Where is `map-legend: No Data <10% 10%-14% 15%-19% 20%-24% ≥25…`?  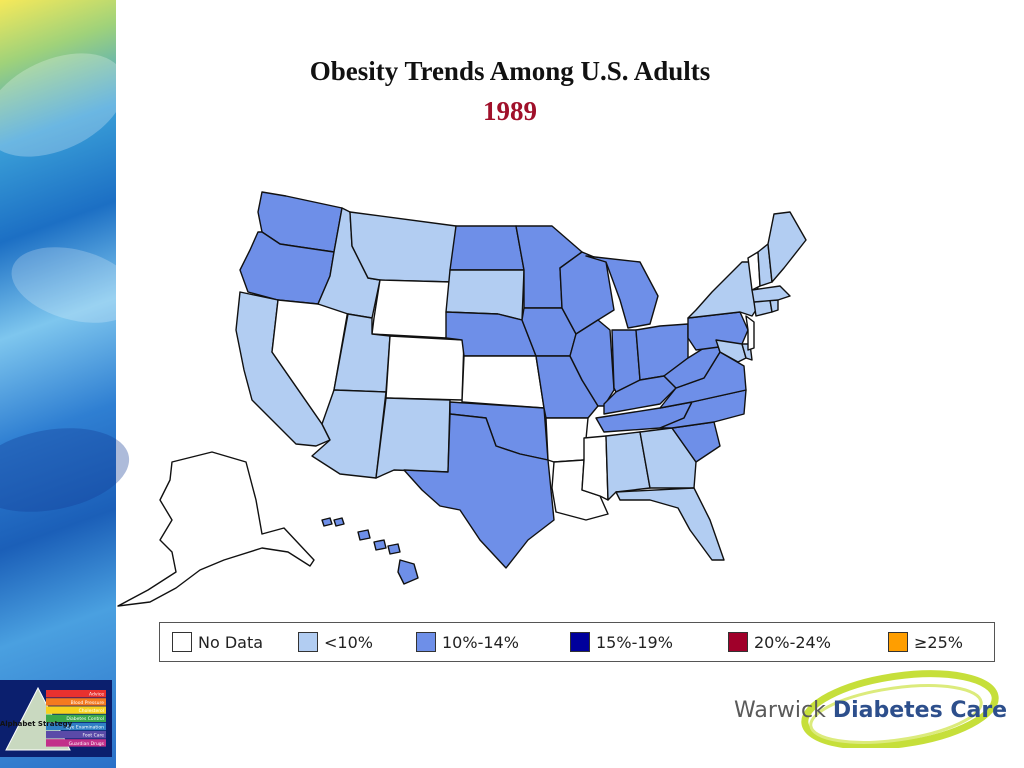 map-legend: No Data <10% 10%-14% 15%-19% 20%-24% ≥25… is located at coordinates (577, 642).